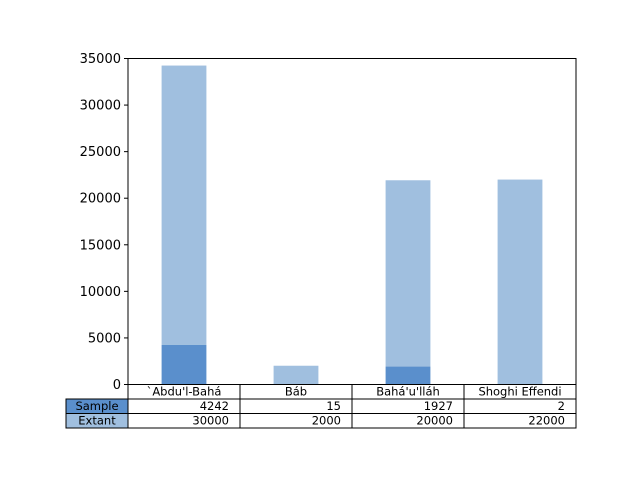  What do you see at coordinates (434, 421) in the screenshot?
I see `table-cell-value: 20000` at bounding box center [434, 421].